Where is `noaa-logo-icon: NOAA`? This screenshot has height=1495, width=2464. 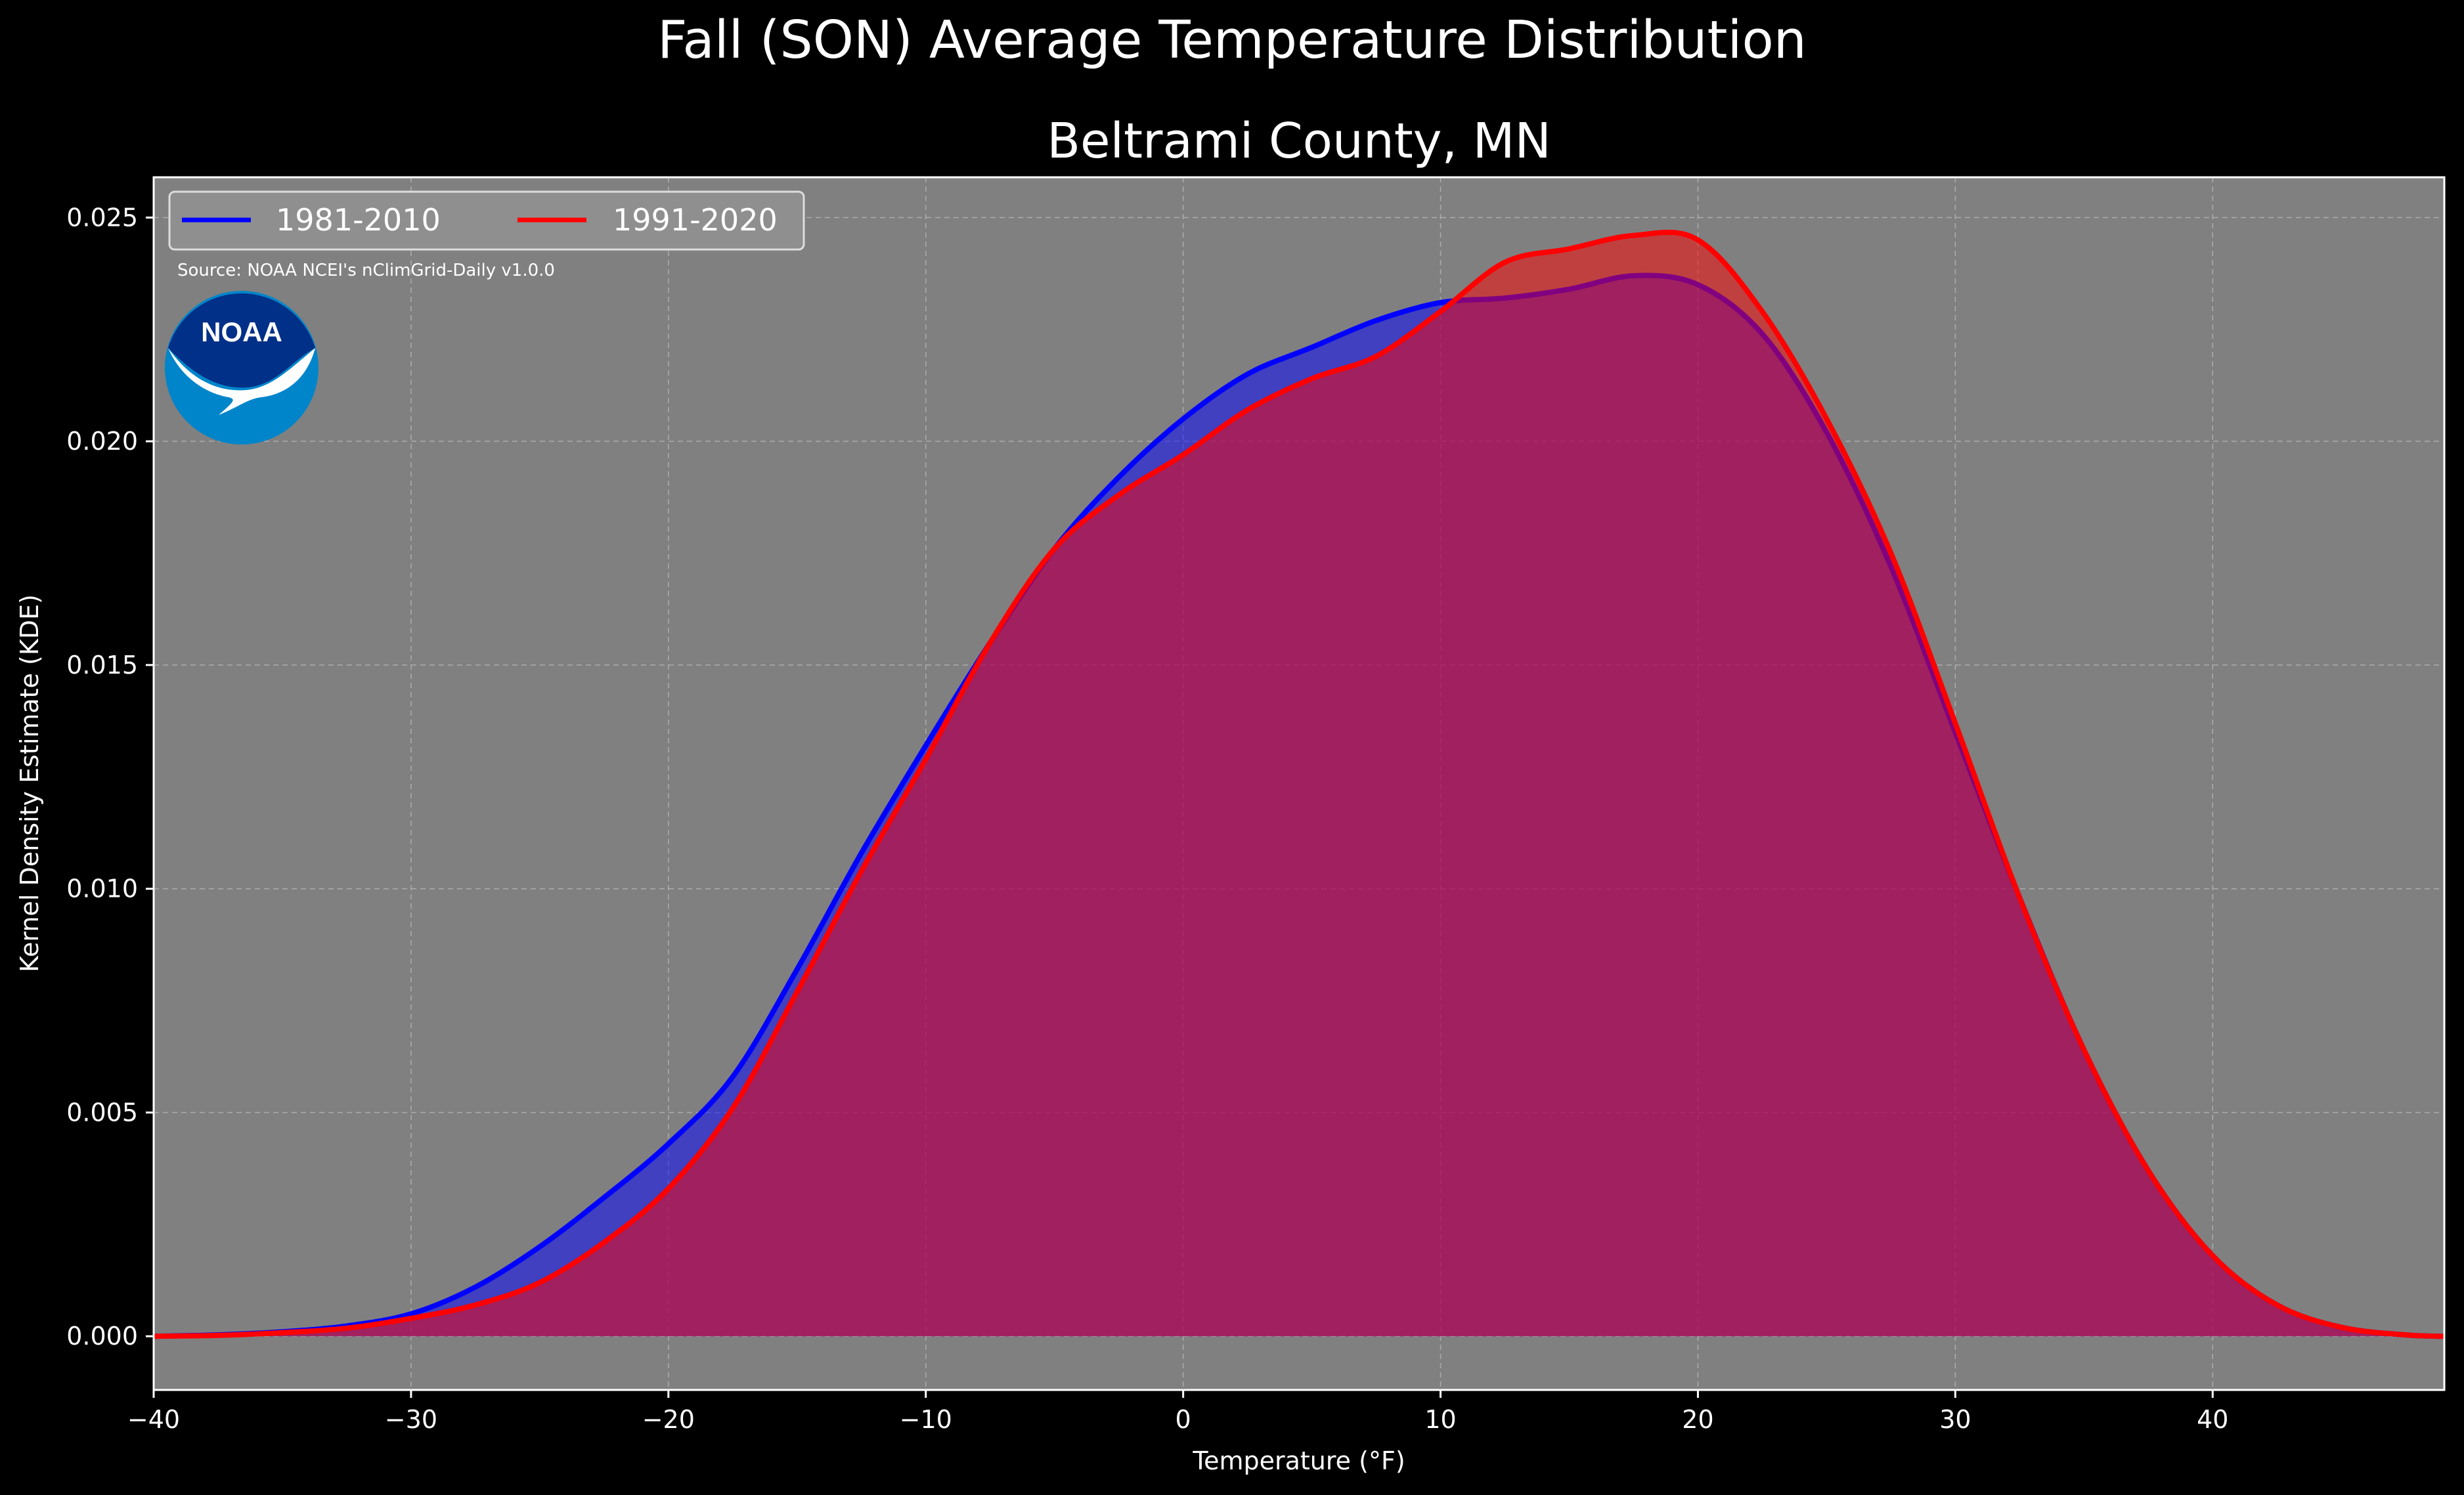
noaa-logo-icon: NOAA is located at coordinates (242, 367).